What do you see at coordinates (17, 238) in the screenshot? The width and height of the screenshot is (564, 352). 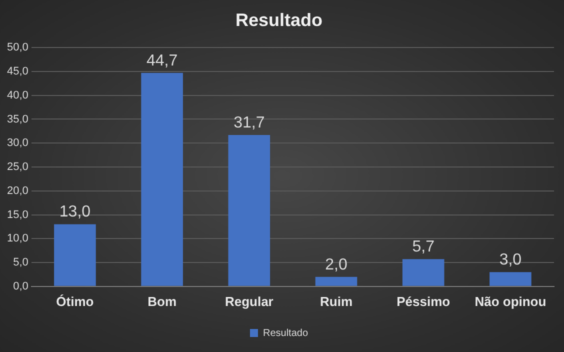 I see `y-tick-label: 10,0` at bounding box center [17, 238].